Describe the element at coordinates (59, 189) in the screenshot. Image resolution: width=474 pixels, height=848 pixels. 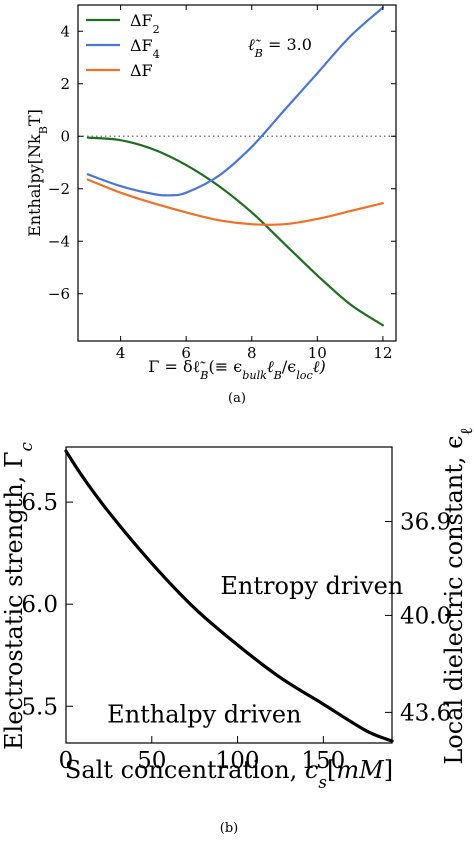
I see `y-tick-label: −2` at that location.